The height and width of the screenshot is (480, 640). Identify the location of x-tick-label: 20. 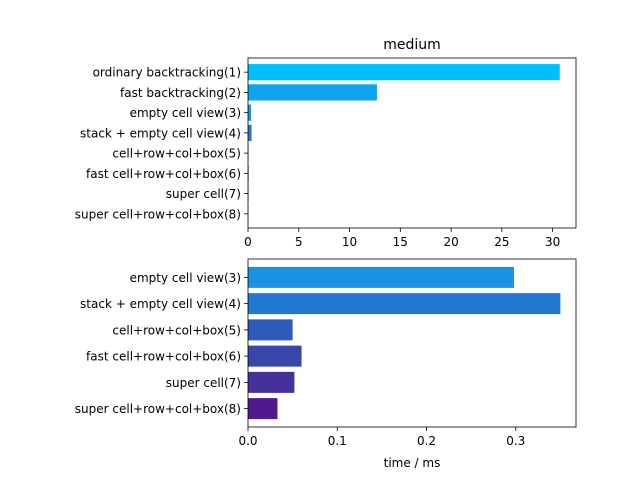
(450, 242).